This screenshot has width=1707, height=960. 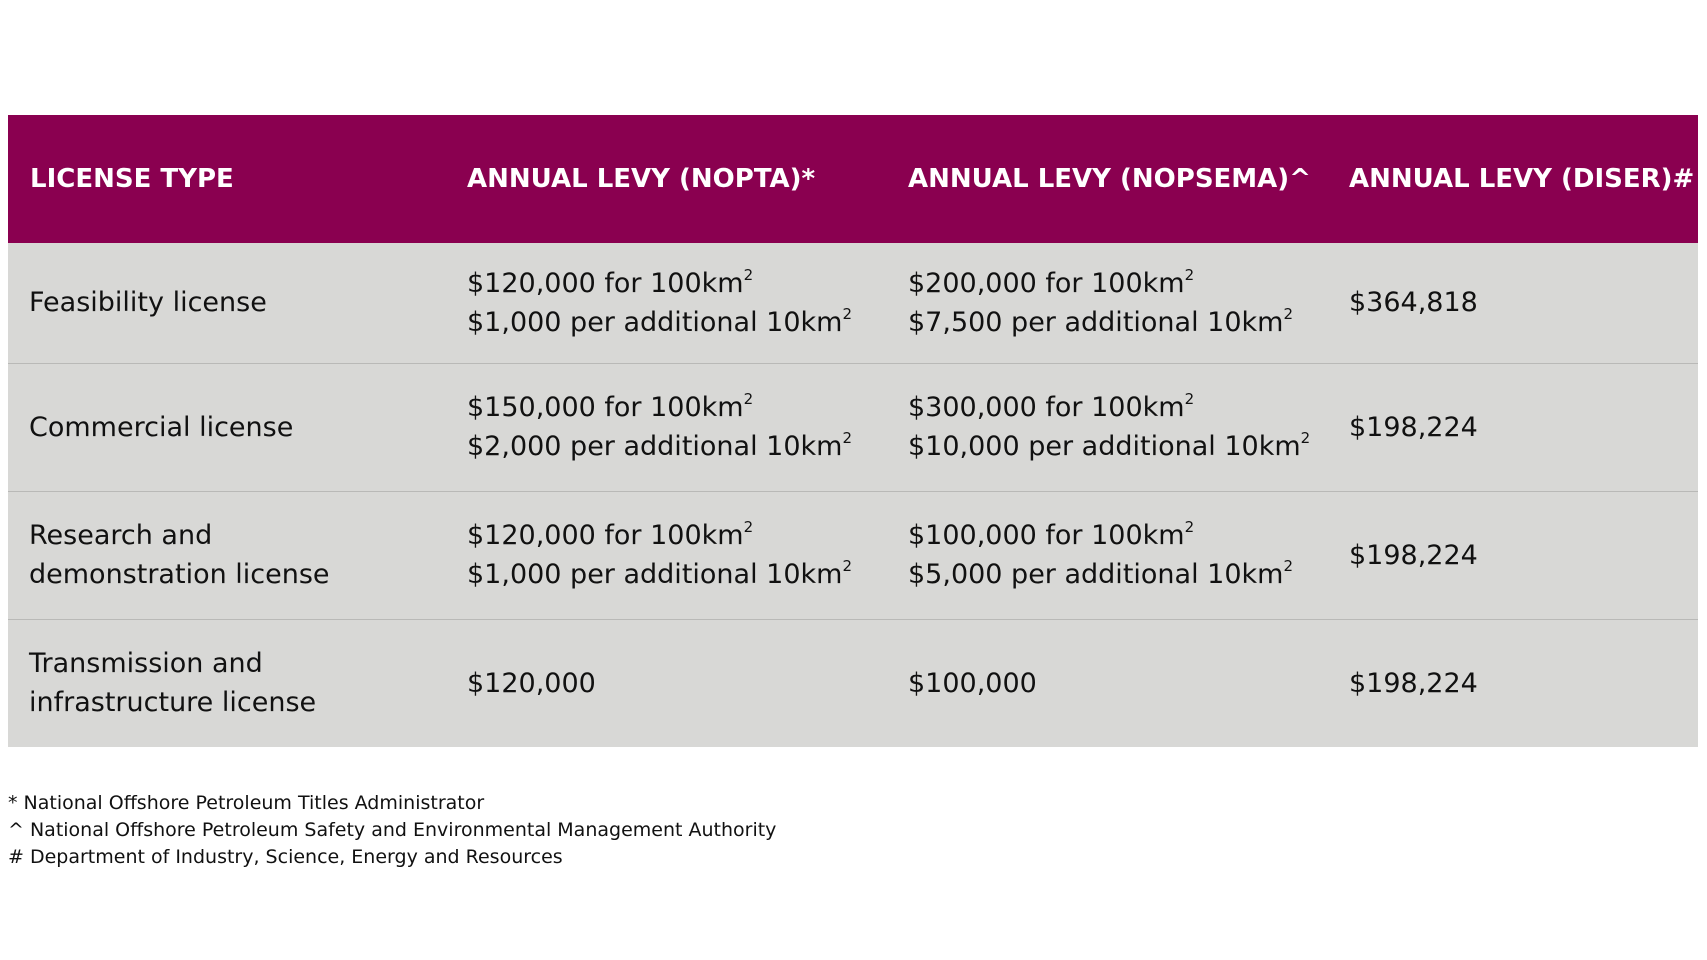 I want to click on levy-line: $7,500 per additional 10km2, so click(x=1101, y=321).